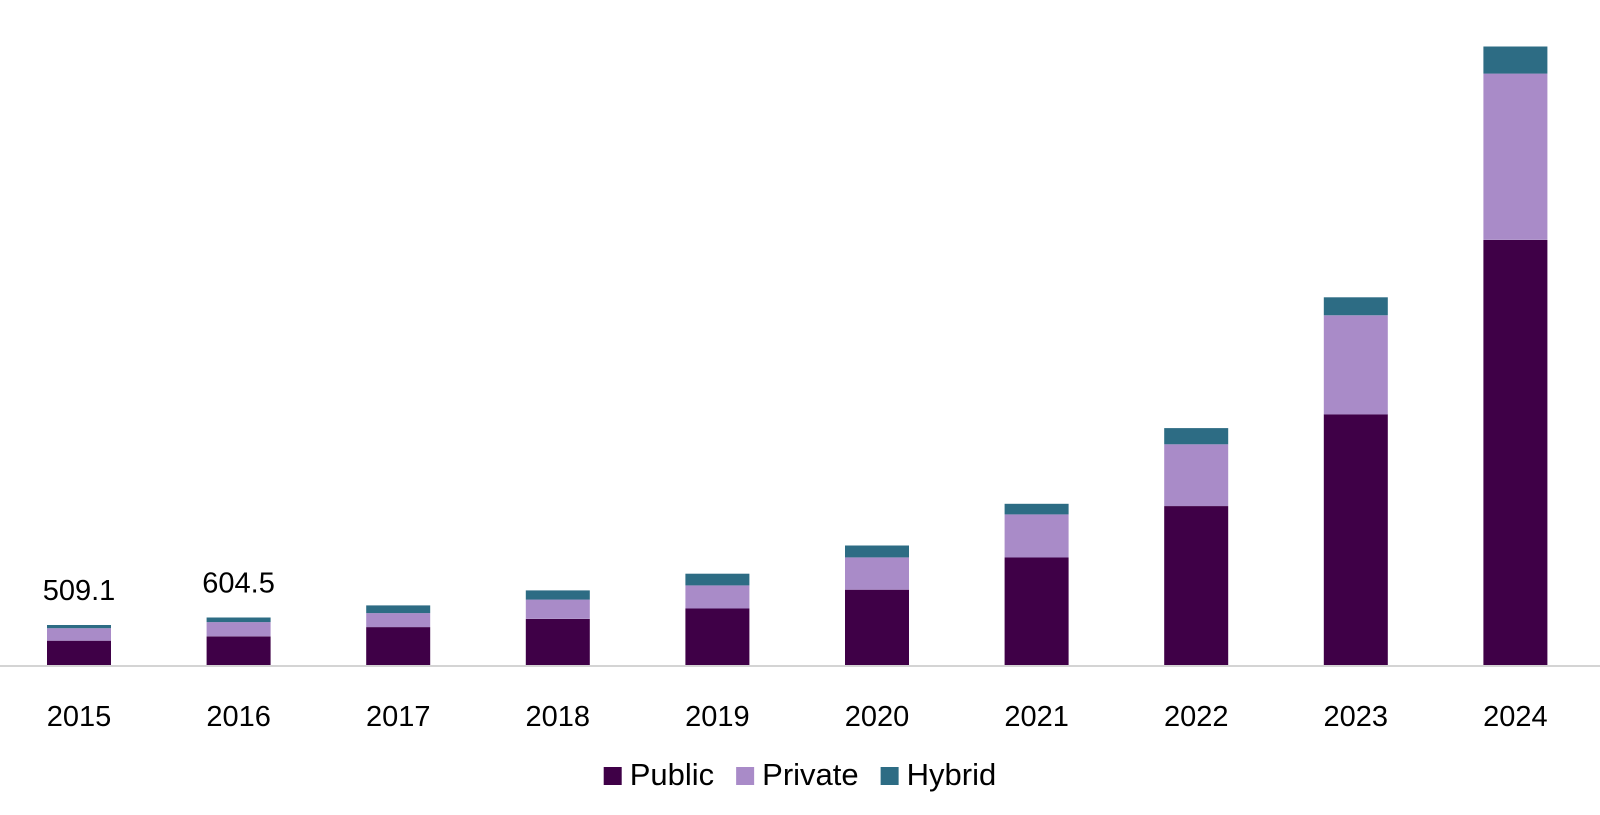  What do you see at coordinates (745, 776) in the screenshot?
I see `legend-swatch-private` at bounding box center [745, 776].